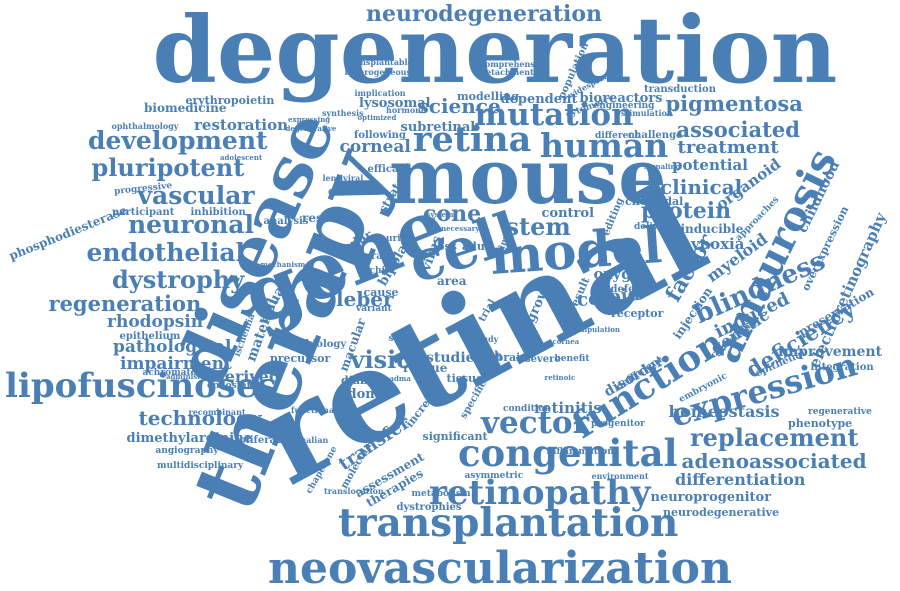 The image size is (900, 591). Describe the element at coordinates (568, 407) in the screenshot. I see `word-retinitis: retinitis` at that location.